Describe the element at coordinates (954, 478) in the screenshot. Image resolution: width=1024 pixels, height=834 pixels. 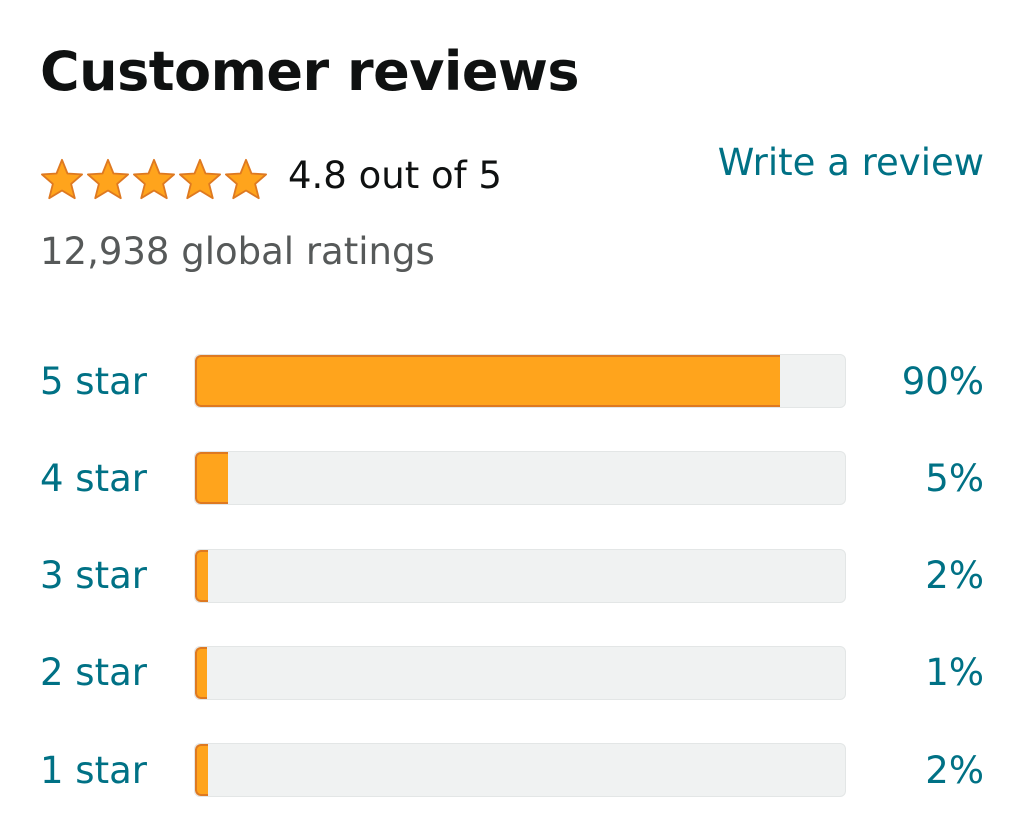
I see `percent-label: 5%` at that location.